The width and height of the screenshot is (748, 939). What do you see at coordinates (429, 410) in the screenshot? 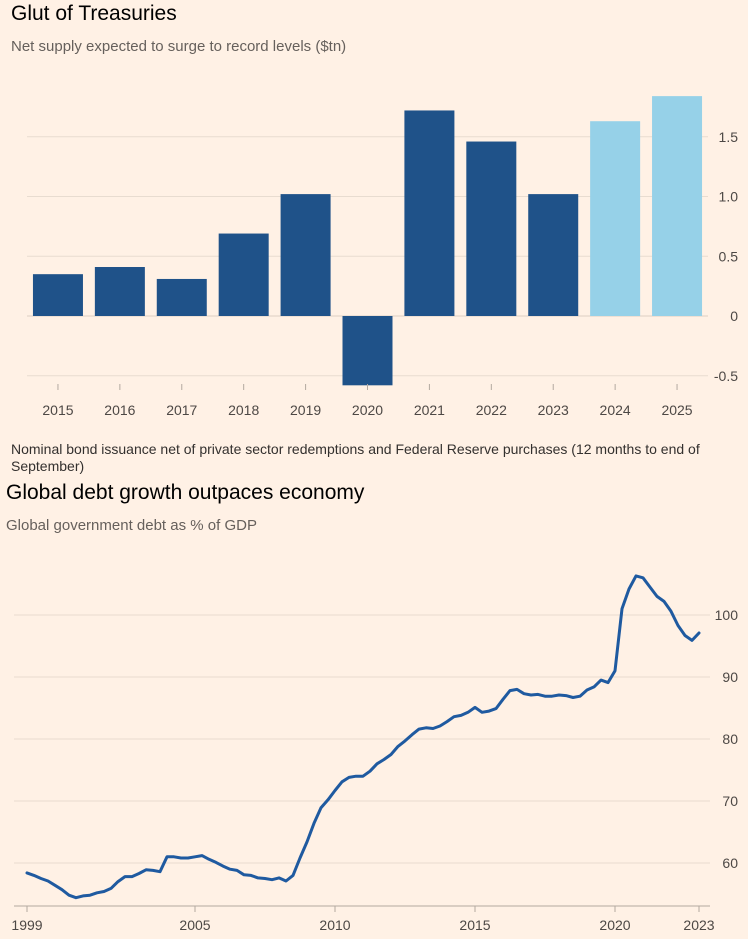
I see `x-tick-label: 2021` at bounding box center [429, 410].